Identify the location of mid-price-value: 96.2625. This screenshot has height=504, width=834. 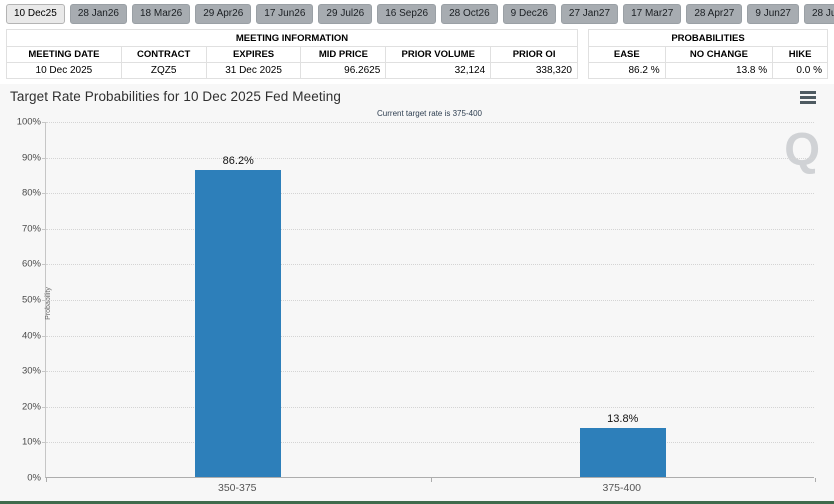
(343, 70).